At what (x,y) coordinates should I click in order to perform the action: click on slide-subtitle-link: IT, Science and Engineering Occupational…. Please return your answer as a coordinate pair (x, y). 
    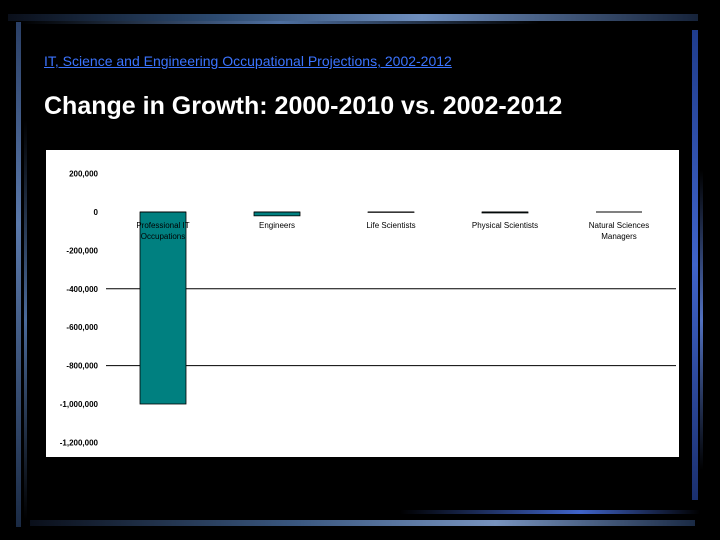
    Looking at the image, I should click on (248, 61).